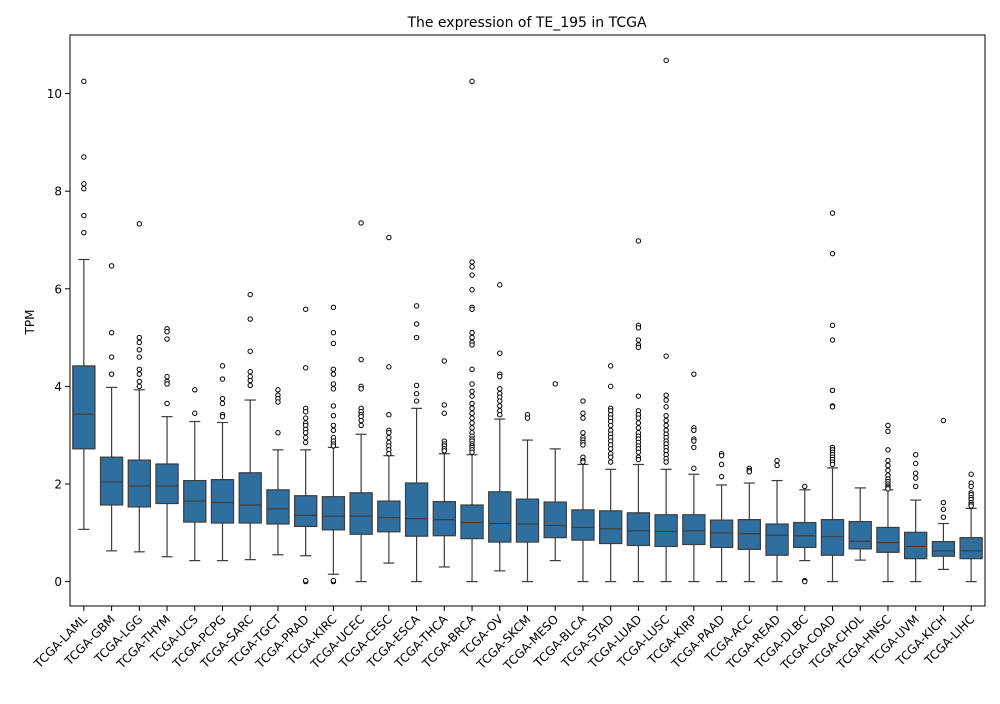 The image size is (1000, 704). Describe the element at coordinates (527, 497) in the screenshot. I see `box-tcga-skcm` at that location.